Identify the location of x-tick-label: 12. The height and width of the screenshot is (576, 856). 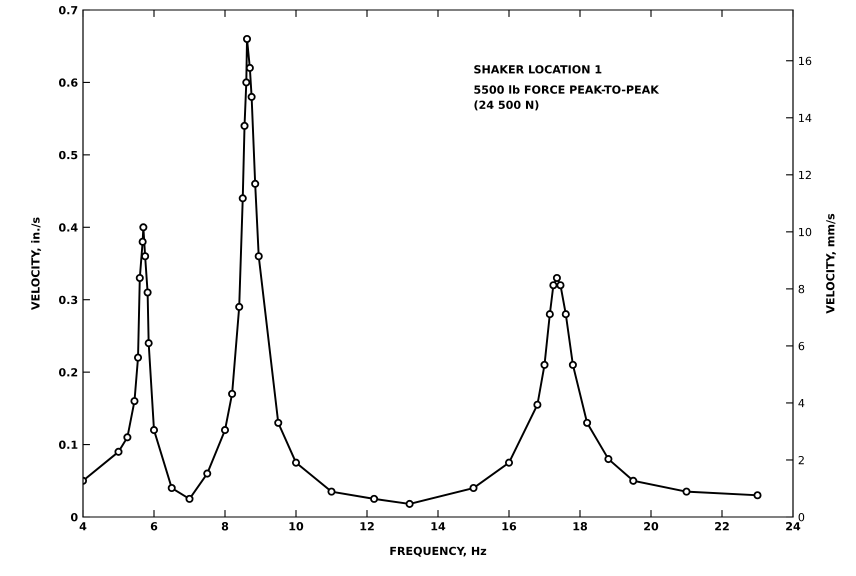
(367, 526).